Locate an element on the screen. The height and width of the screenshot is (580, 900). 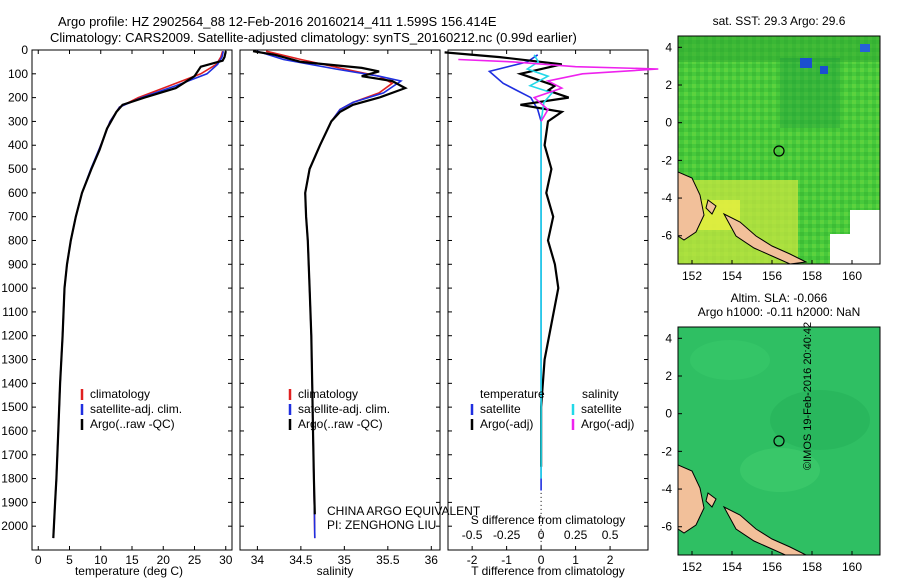
map-x-tick-label: 154 is located at coordinates (732, 276).